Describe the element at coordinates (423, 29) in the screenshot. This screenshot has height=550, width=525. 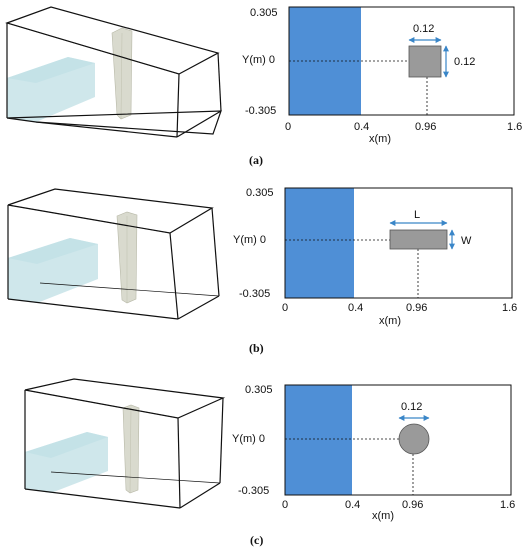
I see `panel-a-dim-top: 0.12` at that location.